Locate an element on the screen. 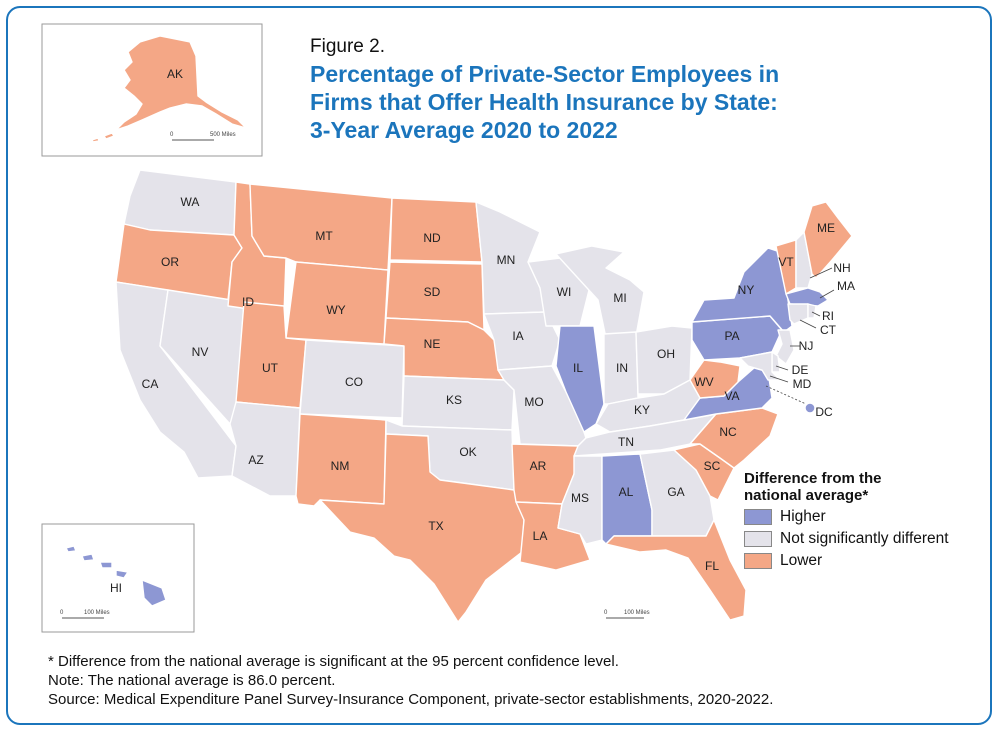 The width and height of the screenshot is (1000, 733). alaska-scale-label: 500 Miles is located at coordinates (223, 135).